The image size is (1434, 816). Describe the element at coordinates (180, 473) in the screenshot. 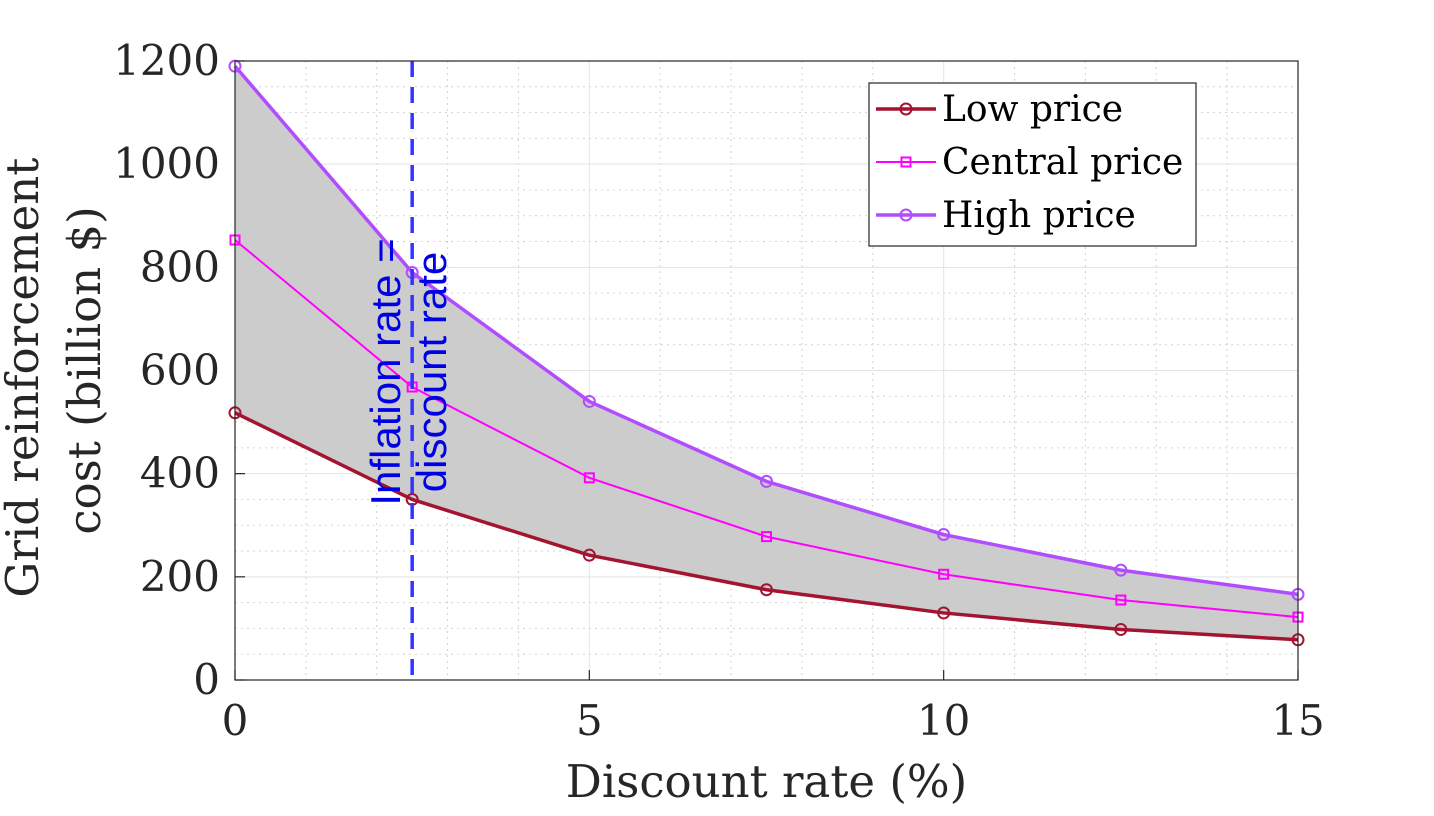

I see `y-tick-label: 400` at that location.